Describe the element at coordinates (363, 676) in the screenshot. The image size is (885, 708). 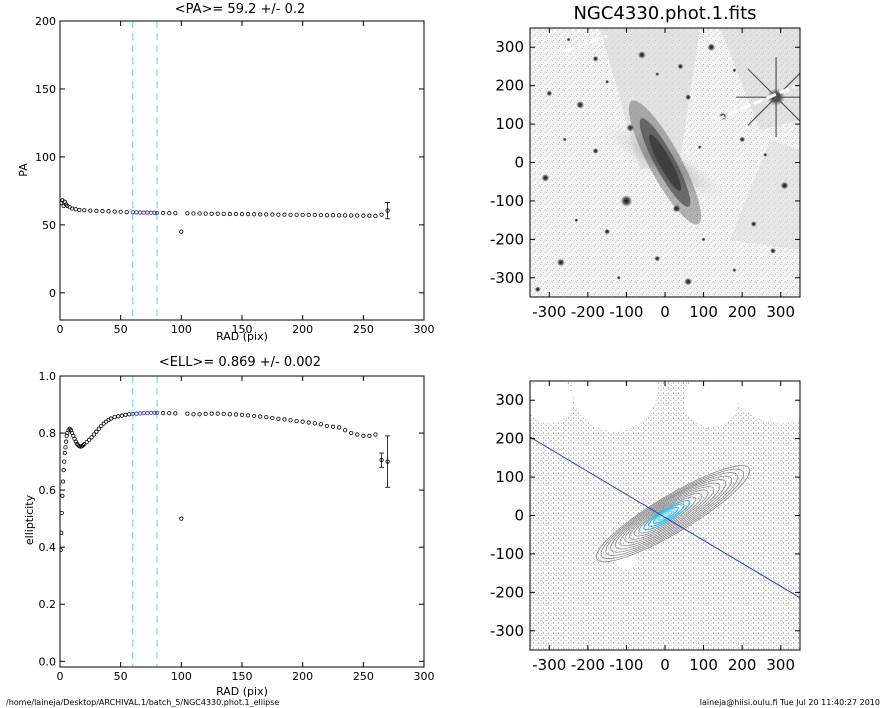
I see `x-tick-label: 250` at that location.